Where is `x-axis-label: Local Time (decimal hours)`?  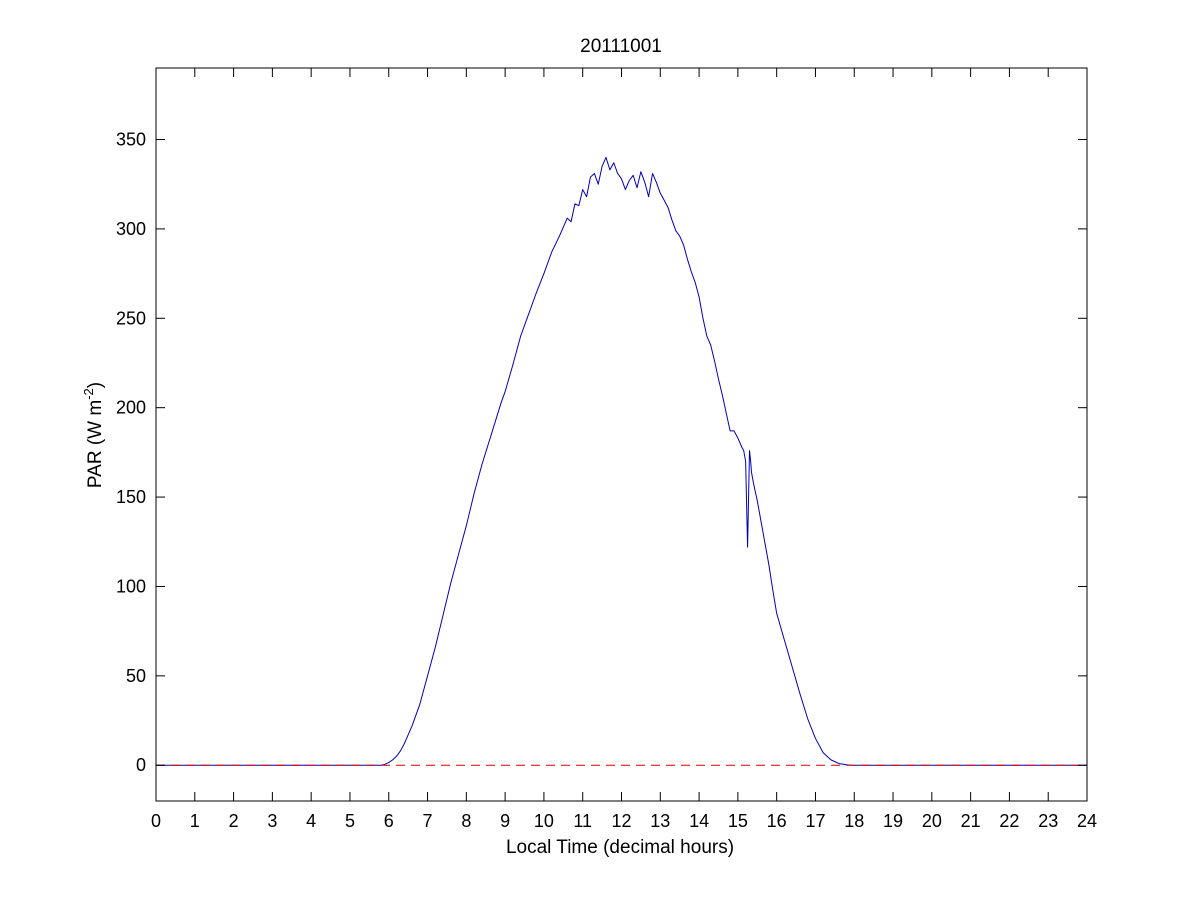
x-axis-label: Local Time (decimal hours) is located at coordinates (620, 847).